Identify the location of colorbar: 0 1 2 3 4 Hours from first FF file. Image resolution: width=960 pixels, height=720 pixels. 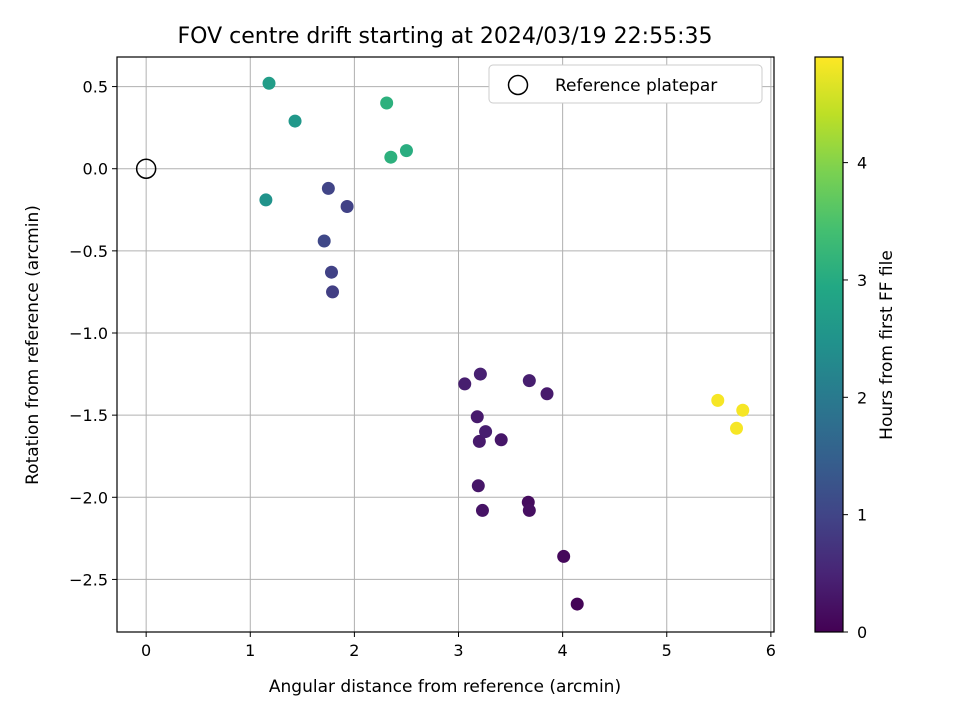
(855, 349).